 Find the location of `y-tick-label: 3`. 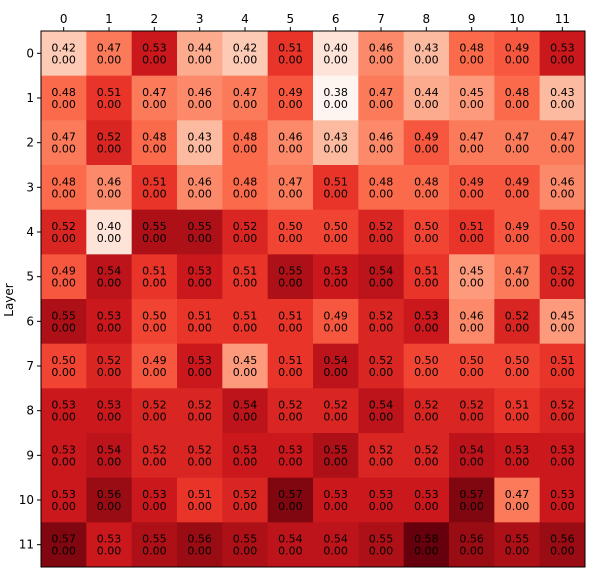

y-tick-label: 3 is located at coordinates (30, 187).